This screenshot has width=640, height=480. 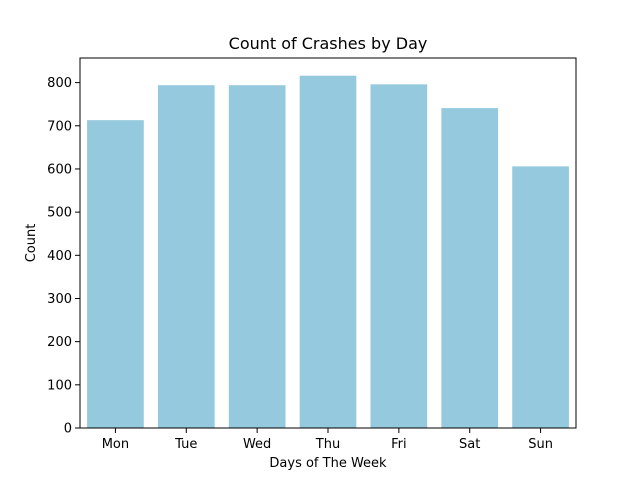 I want to click on x-axis-ticks: Mon Tue Wed Thu Fri Sat Sun, so click(x=327, y=440).